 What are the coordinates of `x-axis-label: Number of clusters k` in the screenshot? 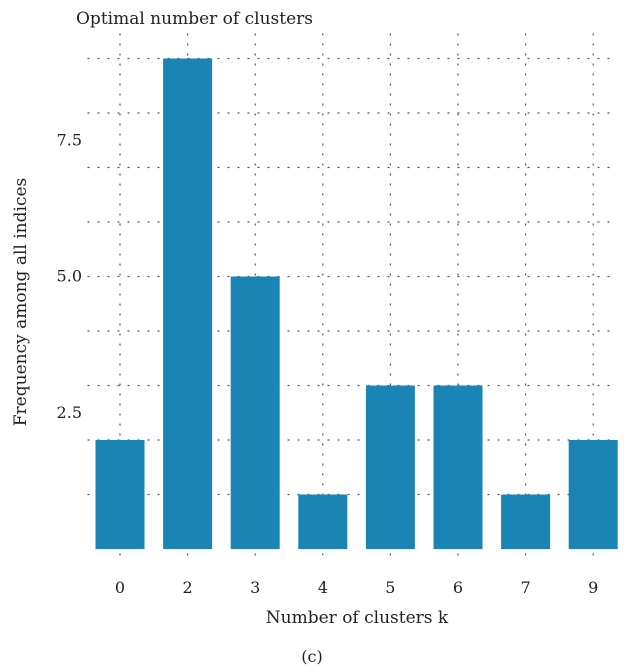 It's located at (357, 618).